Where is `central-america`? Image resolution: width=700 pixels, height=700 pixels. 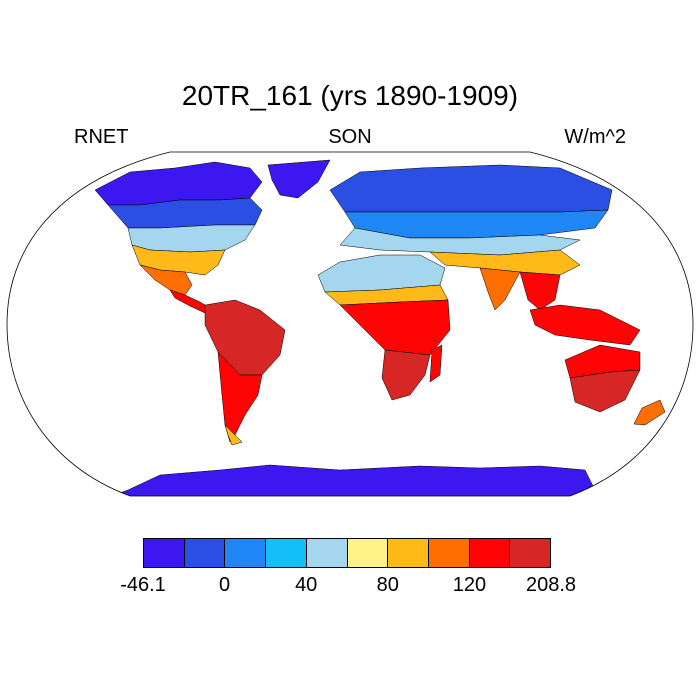 central-america is located at coordinates (190, 301).